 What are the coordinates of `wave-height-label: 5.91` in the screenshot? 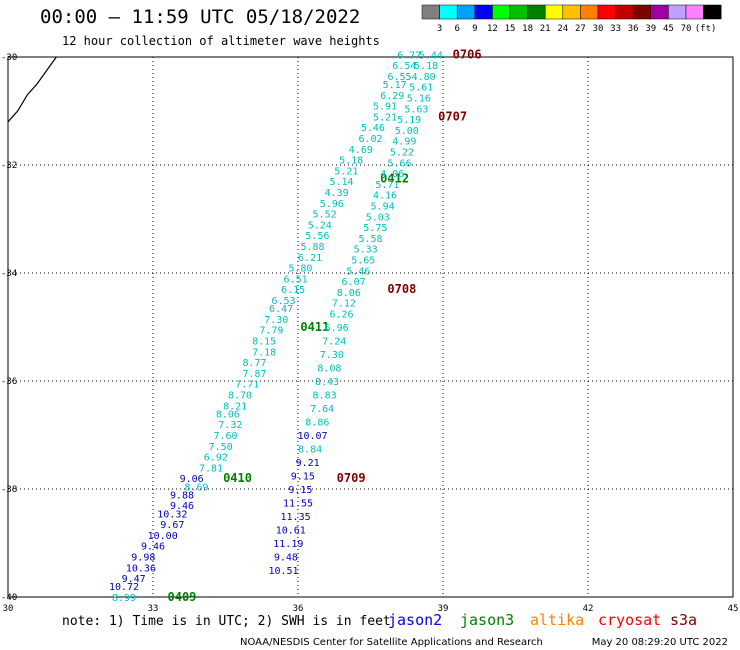 It's located at (385, 107).